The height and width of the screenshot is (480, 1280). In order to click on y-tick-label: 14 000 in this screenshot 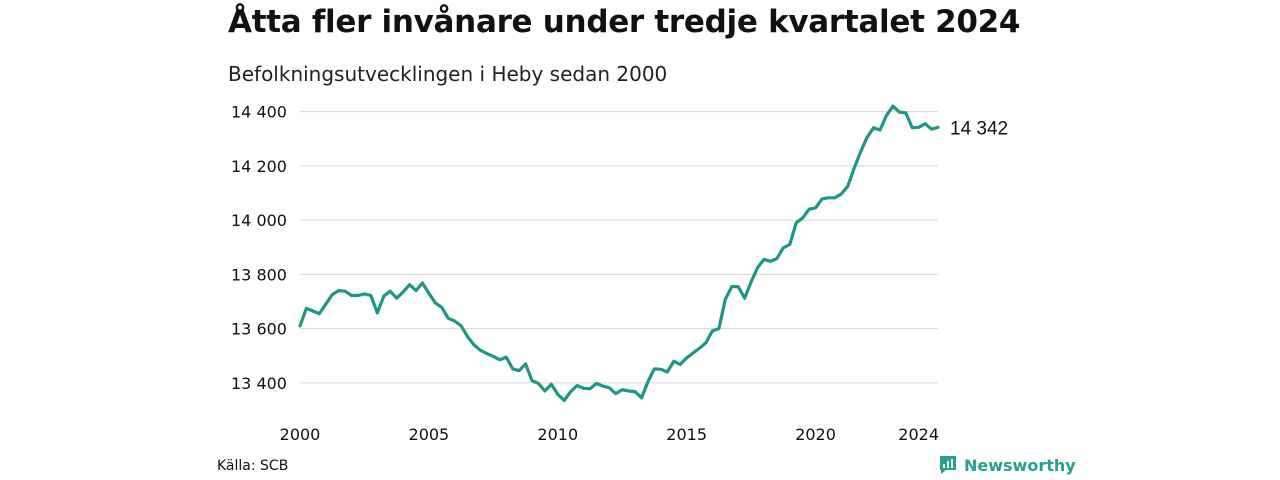, I will do `click(259, 220)`.